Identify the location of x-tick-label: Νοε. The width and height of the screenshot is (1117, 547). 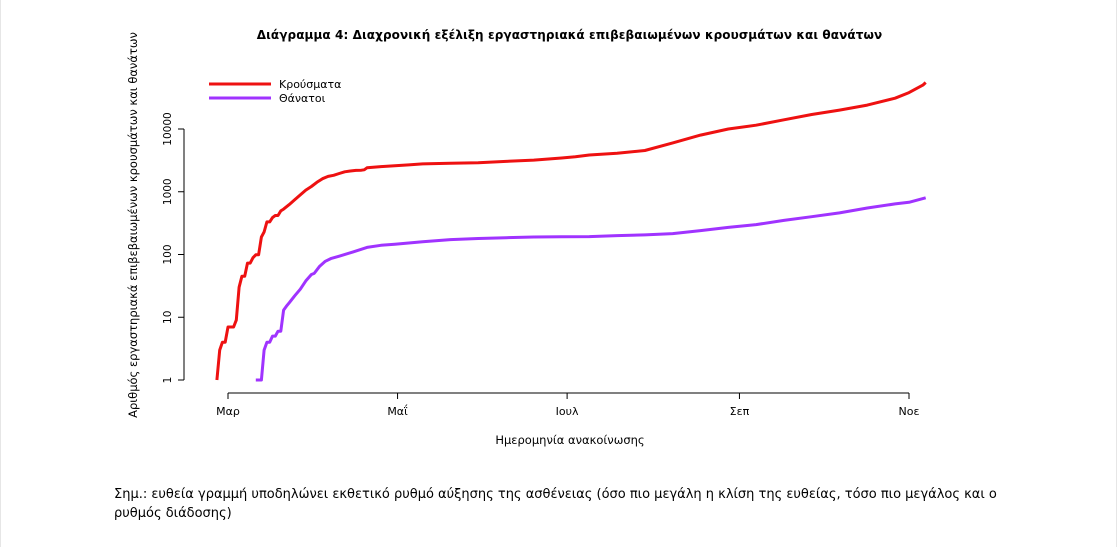
(909, 411).